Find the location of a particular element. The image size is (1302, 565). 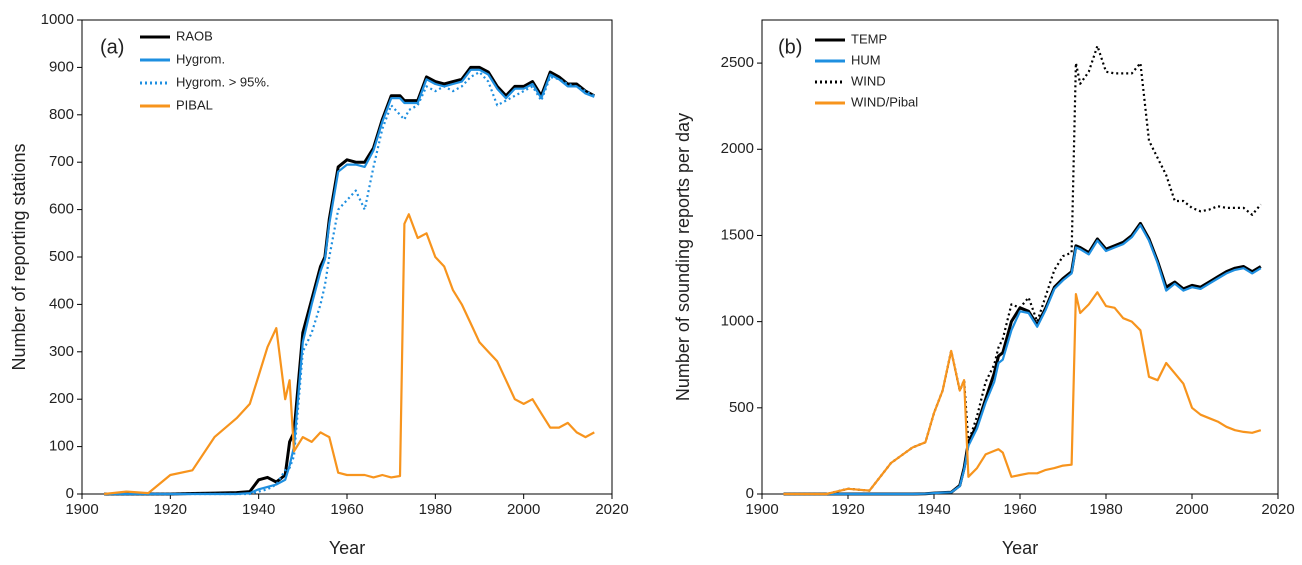

legend-label: Hygrom. > 95%. is located at coordinates (223, 81).